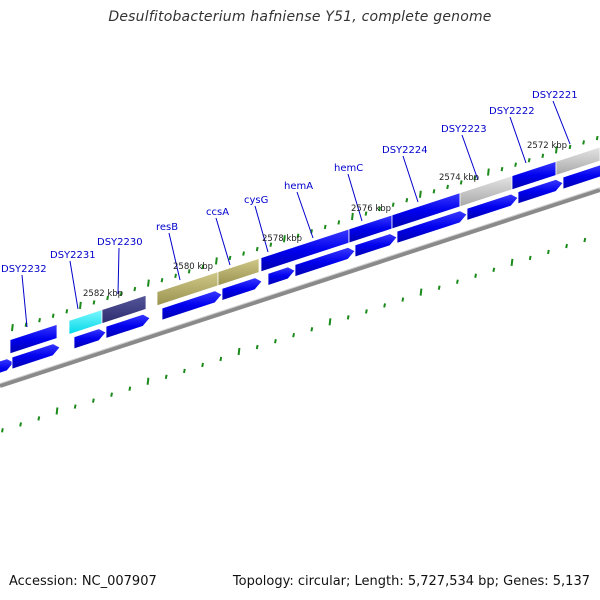 The image size is (600, 600). Describe the element at coordinates (348, 168) in the screenshot. I see `gene-label-hemc: hemC` at that location.